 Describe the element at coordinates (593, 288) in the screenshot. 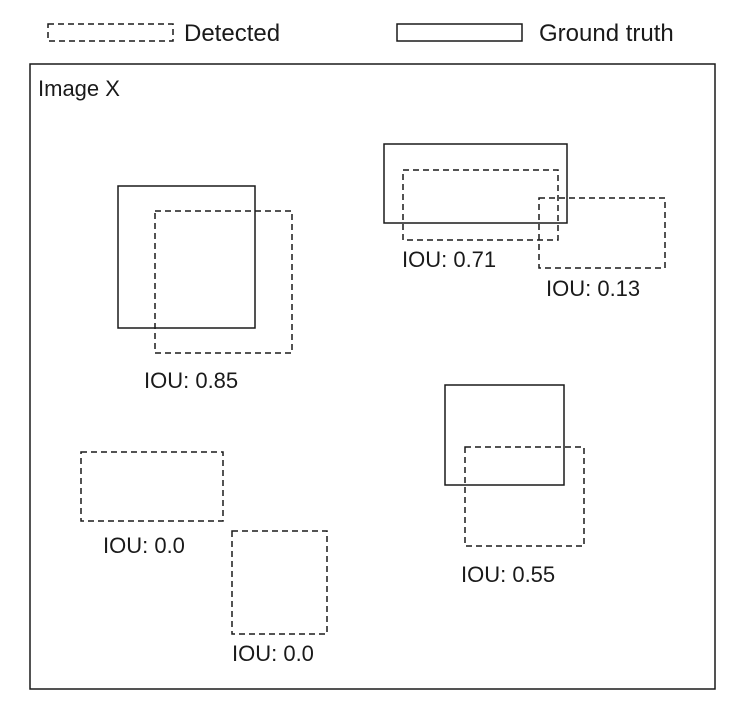

I see `iou-label: IOU: 0.13` at that location.